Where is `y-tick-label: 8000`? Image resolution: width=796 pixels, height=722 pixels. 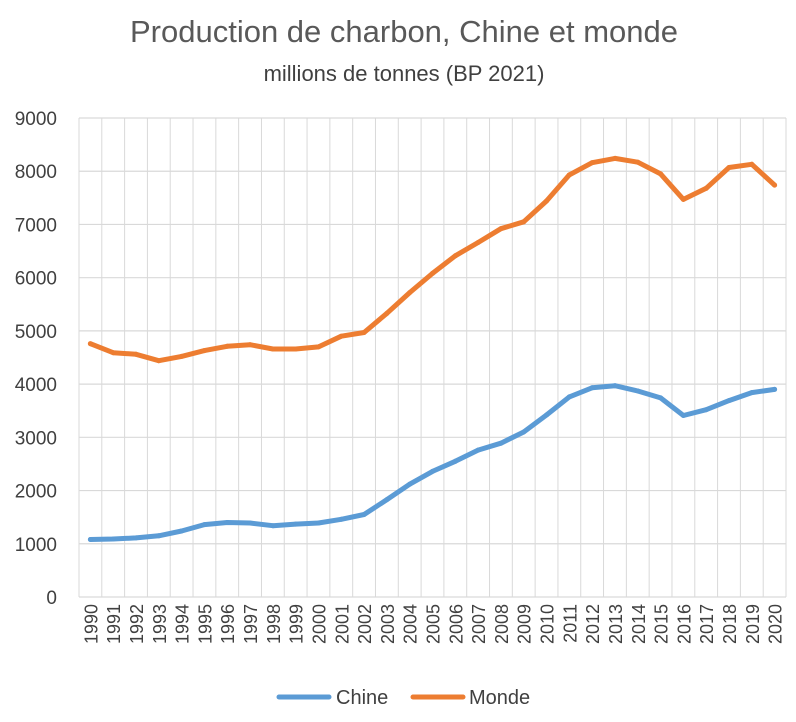
y-tick-label: 8000 is located at coordinates (36, 172).